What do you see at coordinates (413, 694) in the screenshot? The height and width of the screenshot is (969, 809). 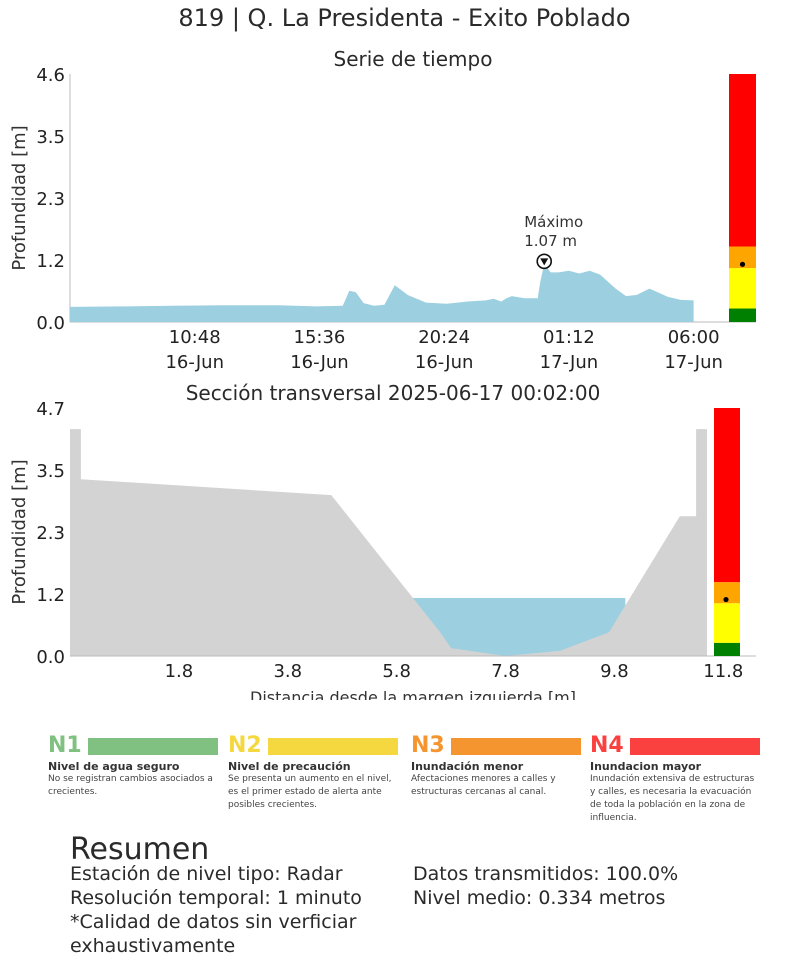 I see `x-axis-label: Distancia desde la margen izquierda [m]` at bounding box center [413, 694].